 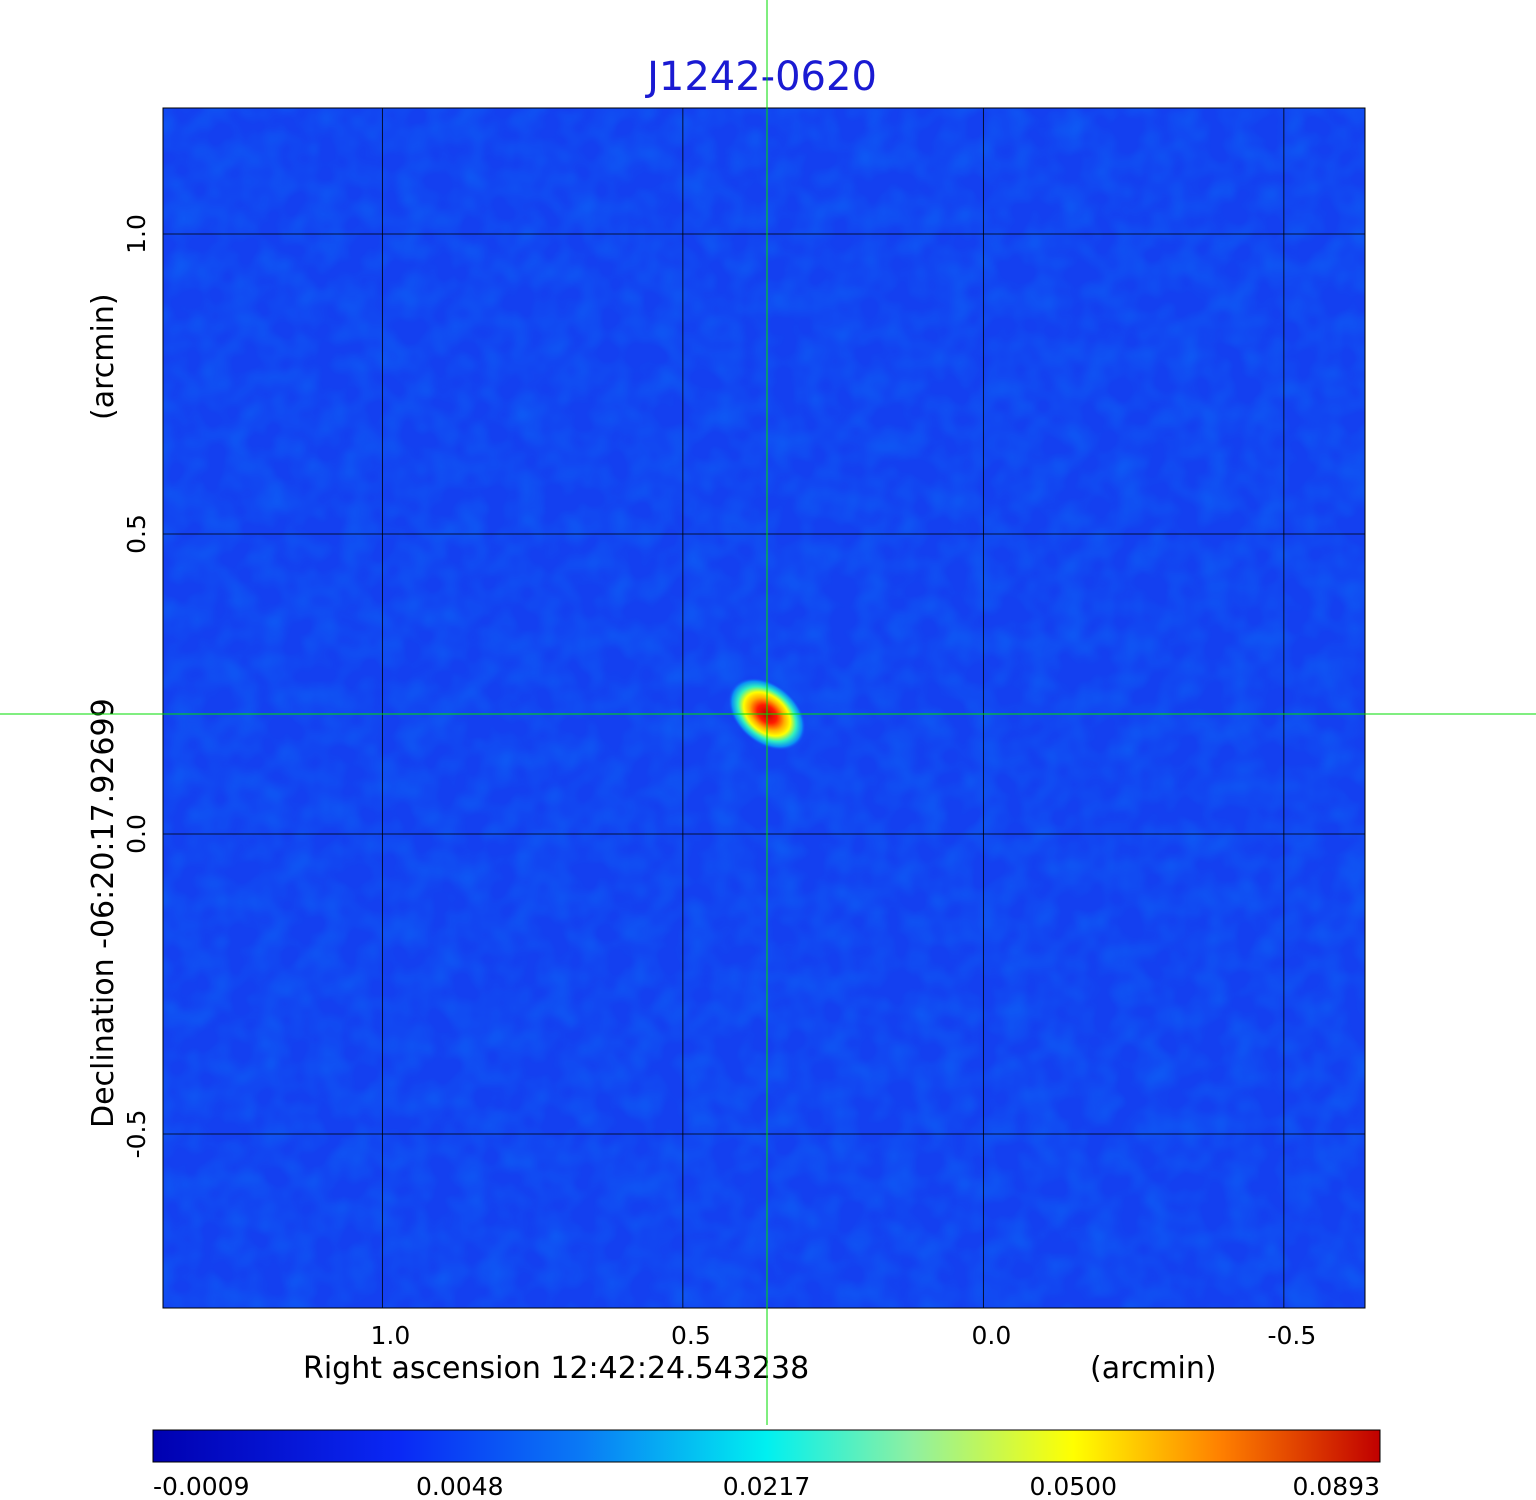 What do you see at coordinates (760, 77) in the screenshot?
I see `chart-title: J1242-0620` at bounding box center [760, 77].